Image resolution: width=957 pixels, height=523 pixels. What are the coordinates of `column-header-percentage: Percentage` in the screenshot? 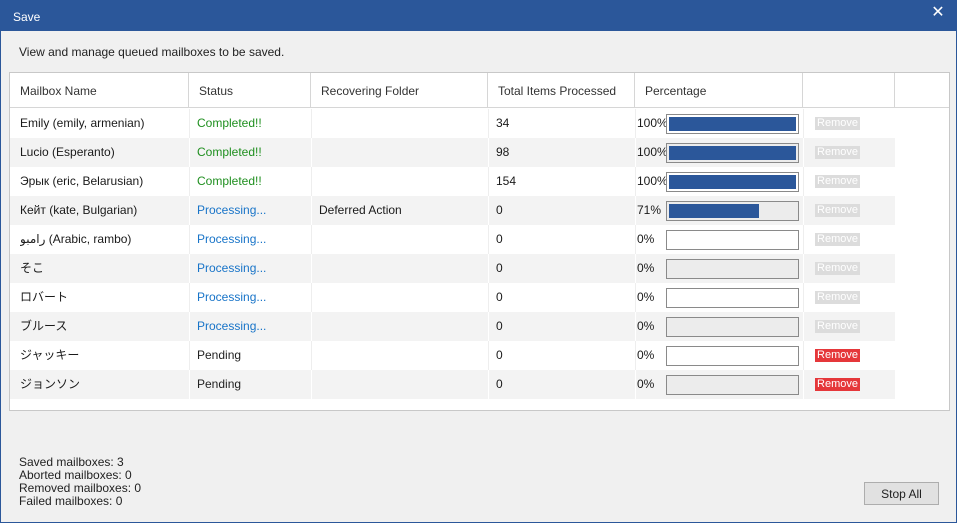 It's located at (719, 90).